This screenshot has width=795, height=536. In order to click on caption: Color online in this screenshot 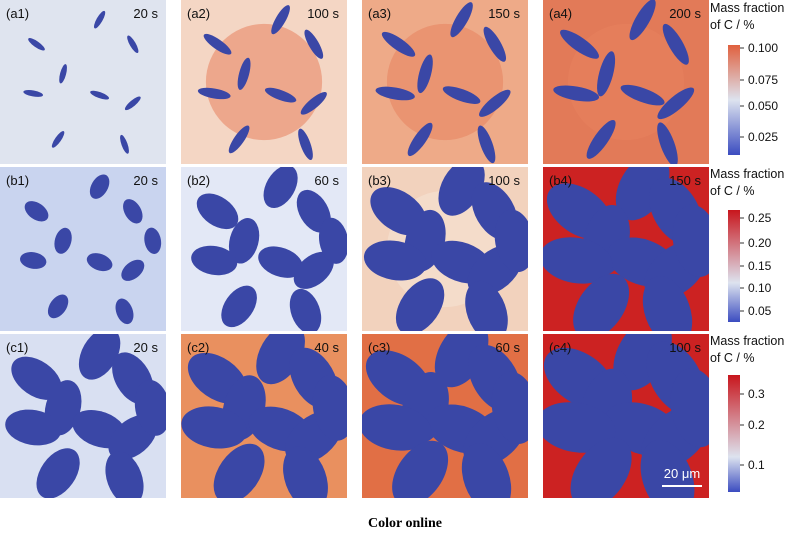, I will do `click(405, 523)`.